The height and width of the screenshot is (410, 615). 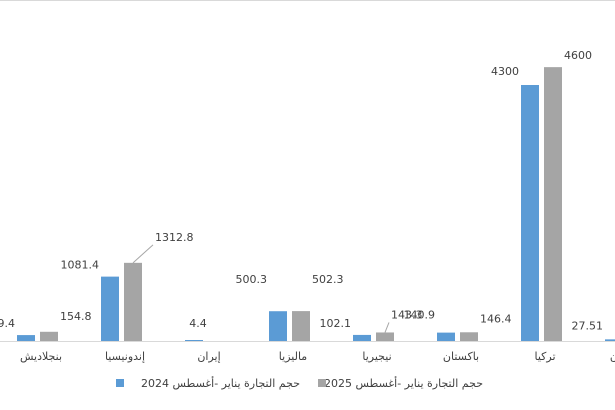 I want to click on data-label-2-6: 4600, so click(x=578, y=55).